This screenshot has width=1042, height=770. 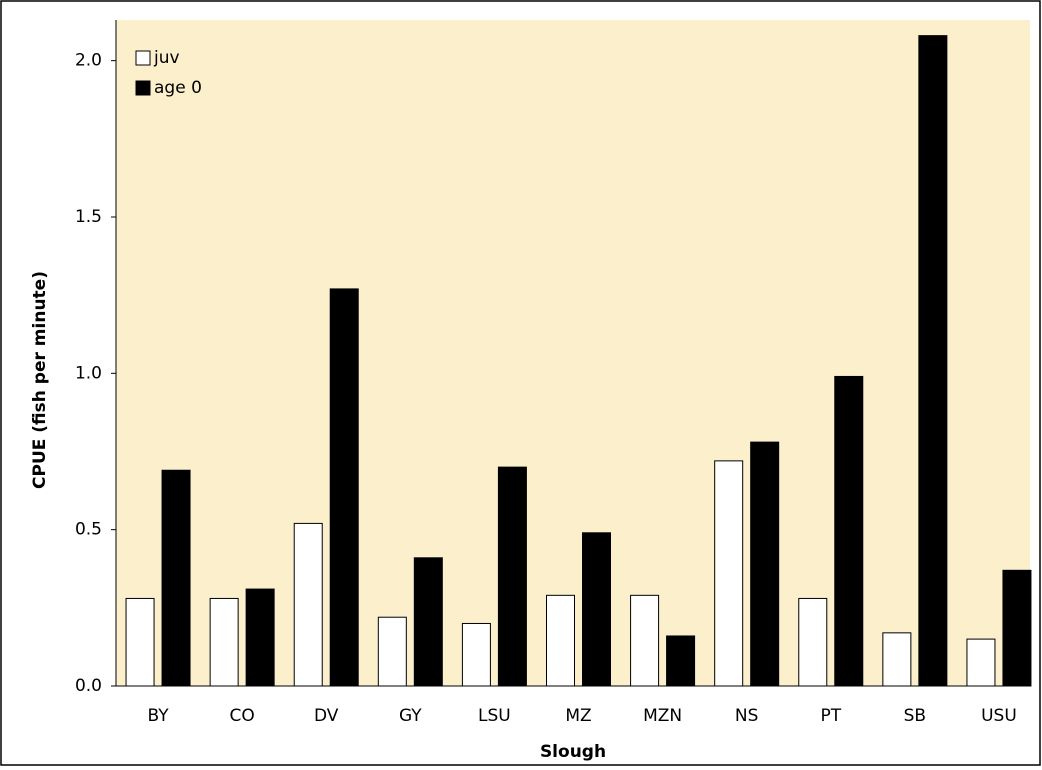 I want to click on x-tick-label: USU, so click(x=999, y=716).